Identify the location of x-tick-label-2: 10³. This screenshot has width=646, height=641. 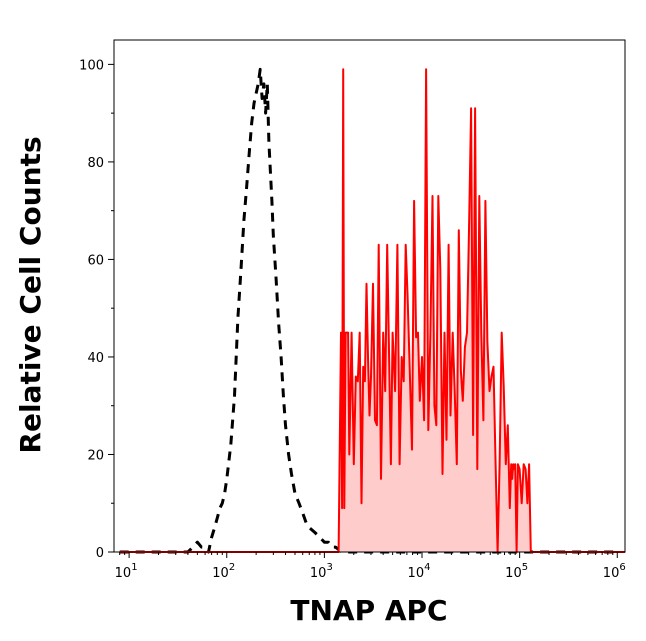
(321, 571).